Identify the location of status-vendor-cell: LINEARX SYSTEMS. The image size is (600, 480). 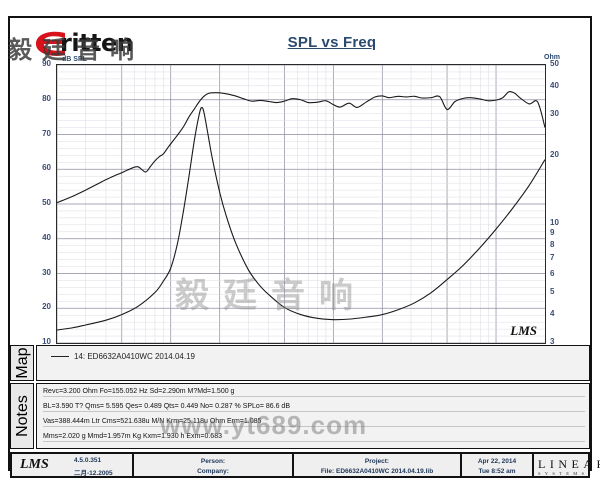
(567, 465).